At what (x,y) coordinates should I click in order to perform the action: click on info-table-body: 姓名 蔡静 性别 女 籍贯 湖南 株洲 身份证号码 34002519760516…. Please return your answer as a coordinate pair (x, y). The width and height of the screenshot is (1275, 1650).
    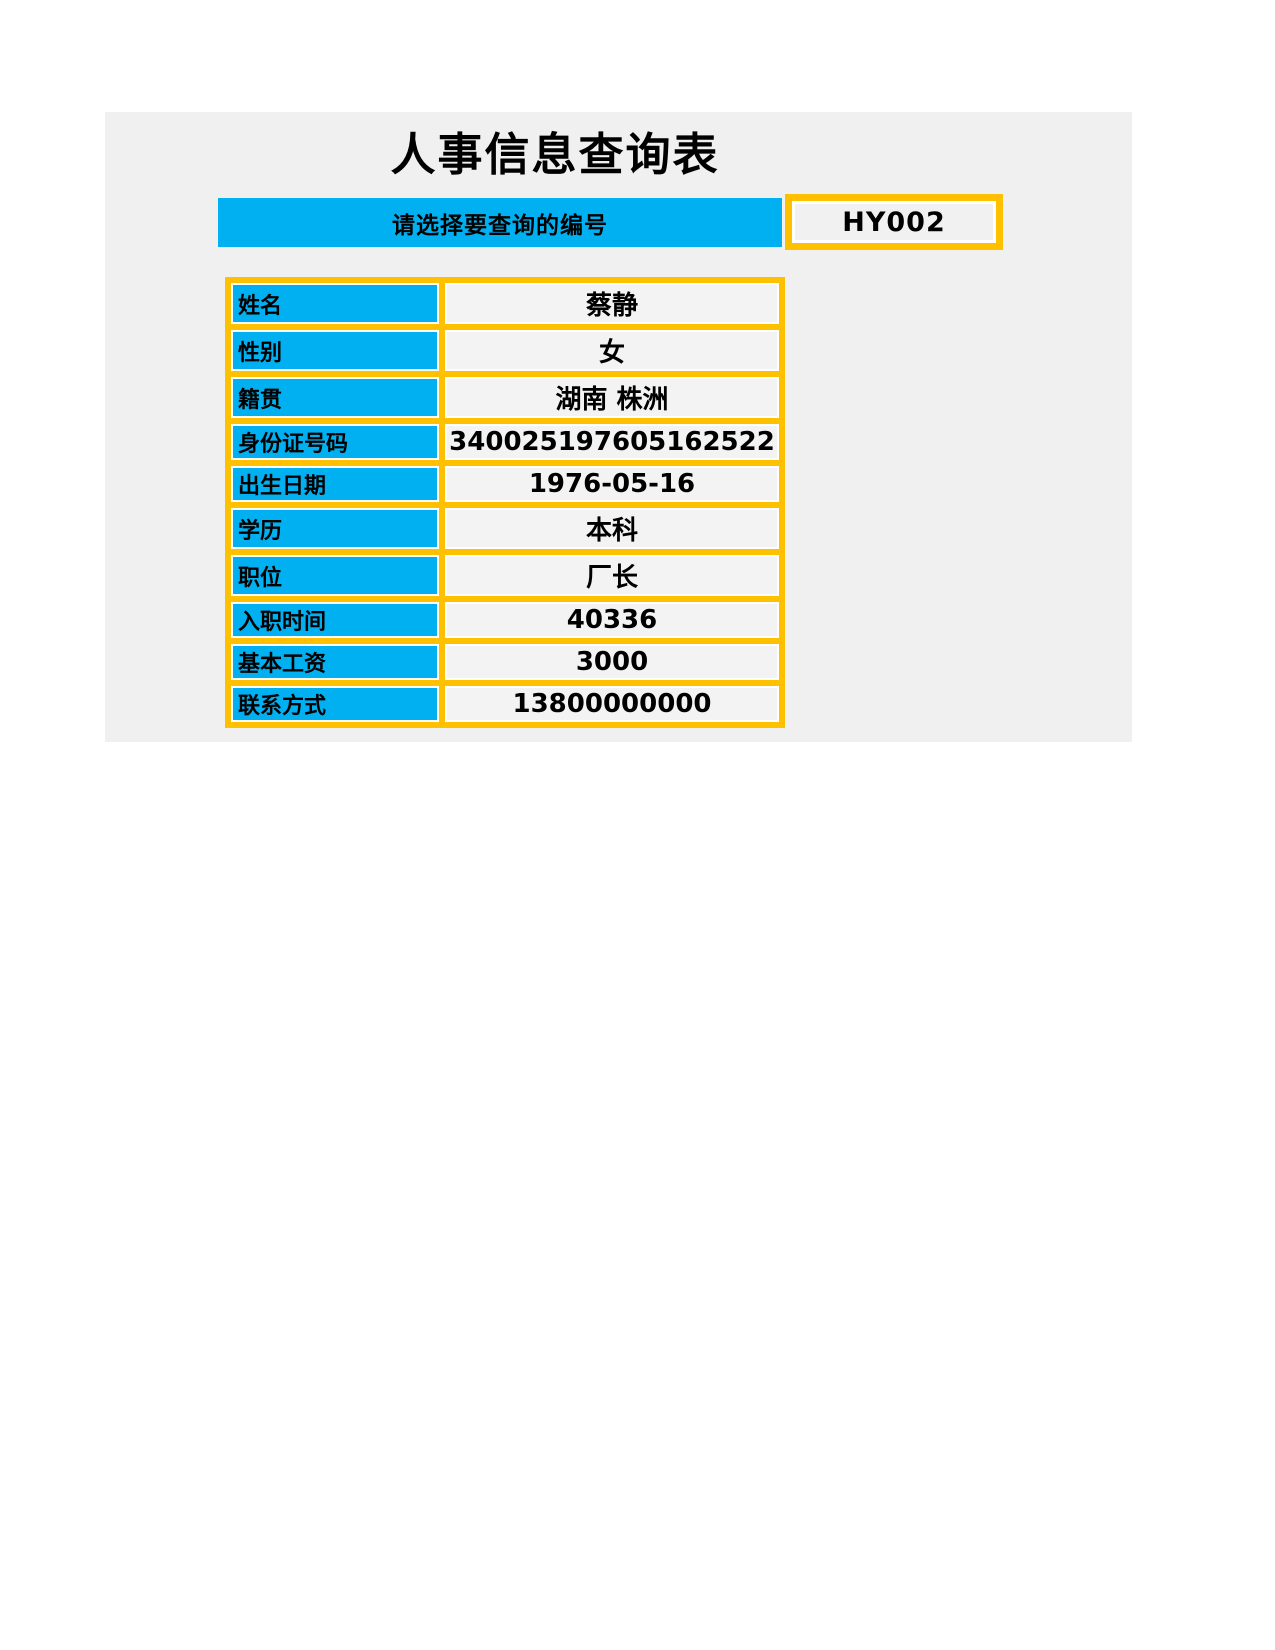
    Looking at the image, I should click on (505, 502).